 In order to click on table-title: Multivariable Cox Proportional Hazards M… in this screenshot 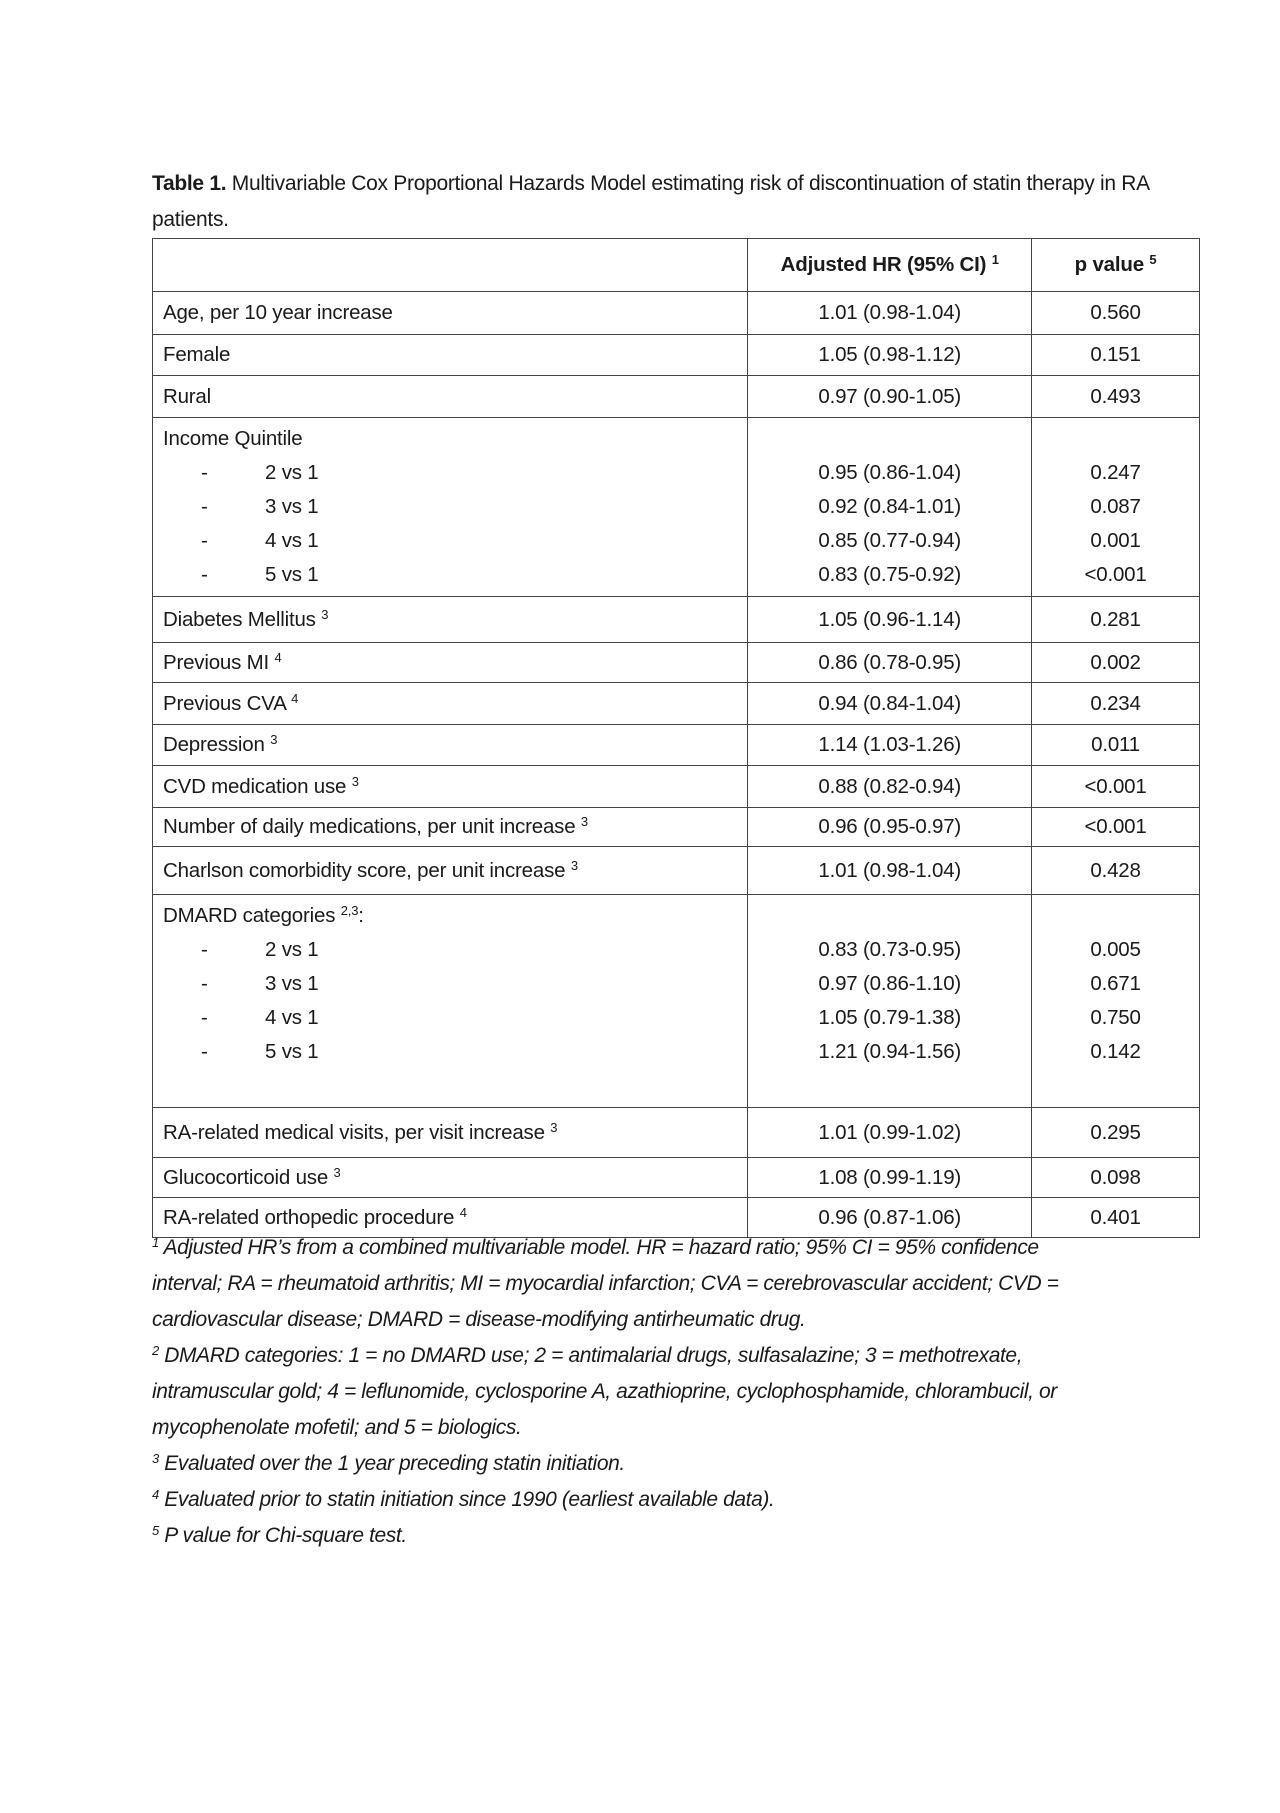, I will do `click(650, 201)`.